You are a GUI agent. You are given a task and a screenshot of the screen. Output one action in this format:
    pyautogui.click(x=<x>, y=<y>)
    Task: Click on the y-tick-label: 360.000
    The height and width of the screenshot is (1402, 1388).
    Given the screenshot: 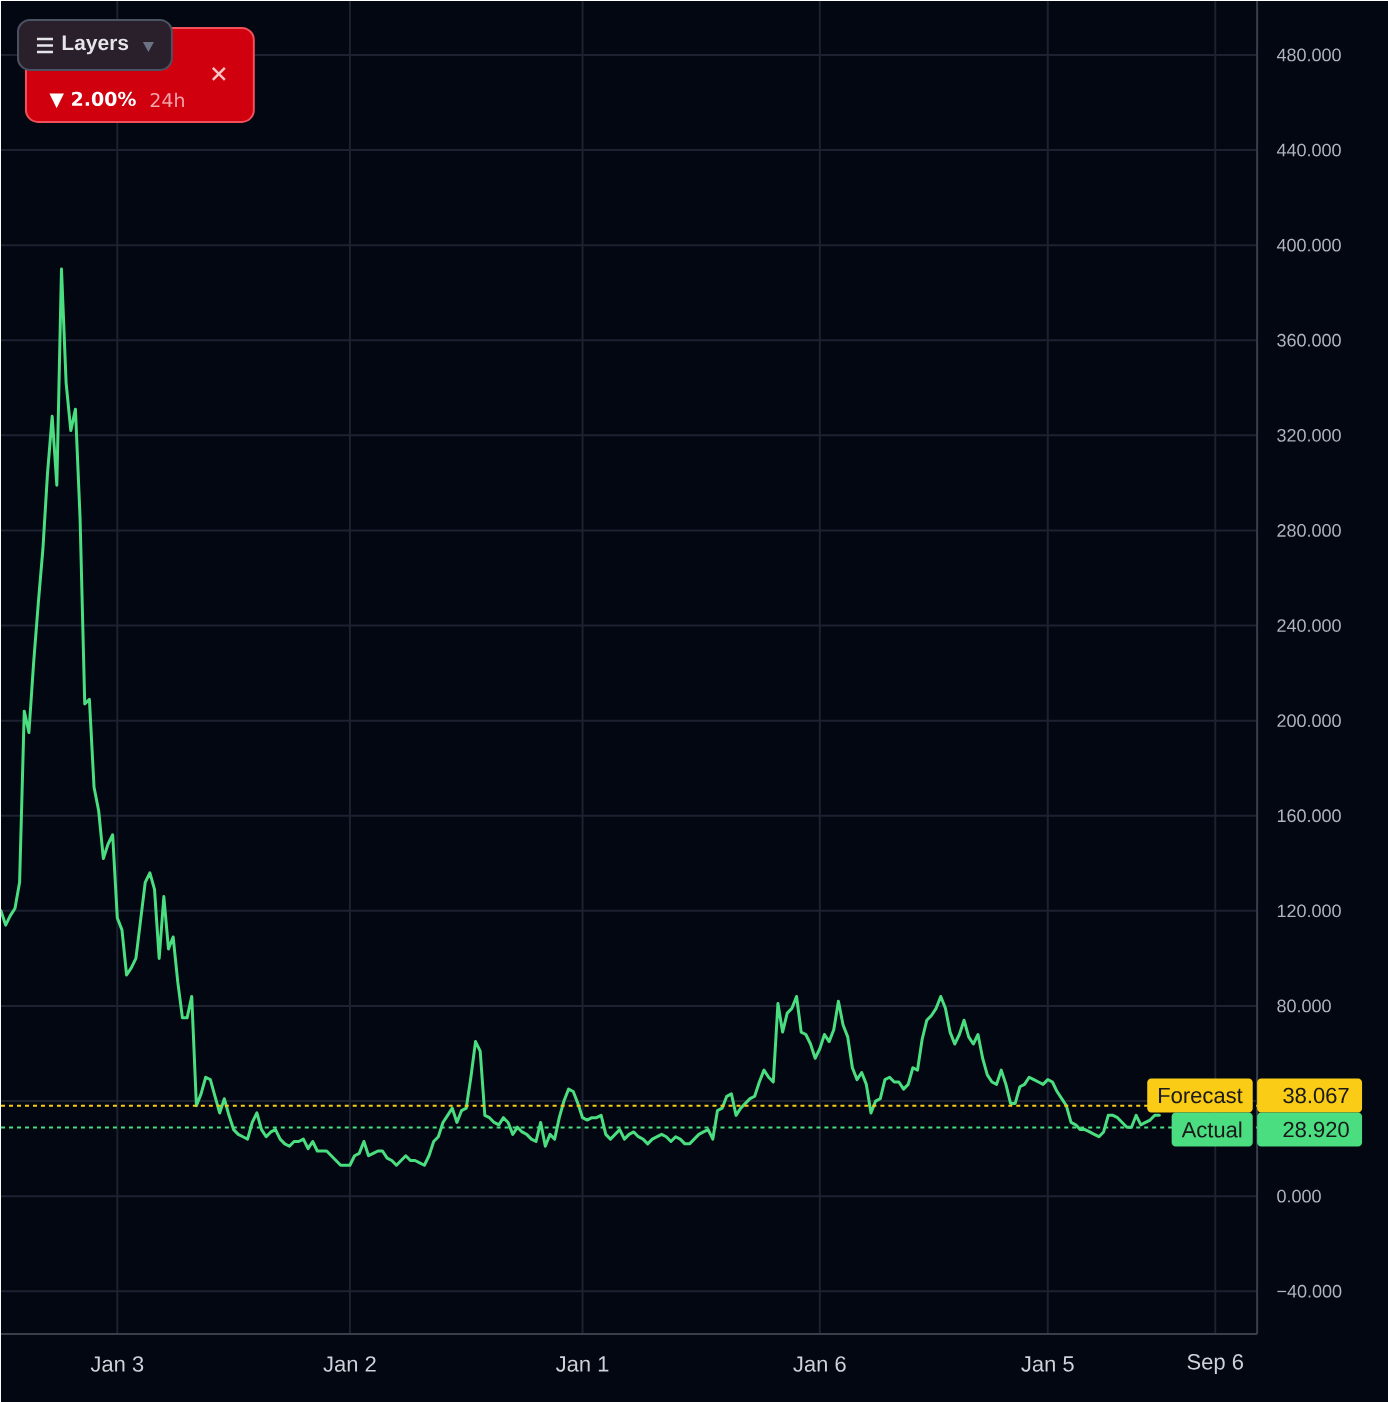 What is the action you would take?
    pyautogui.click(x=1309, y=340)
    